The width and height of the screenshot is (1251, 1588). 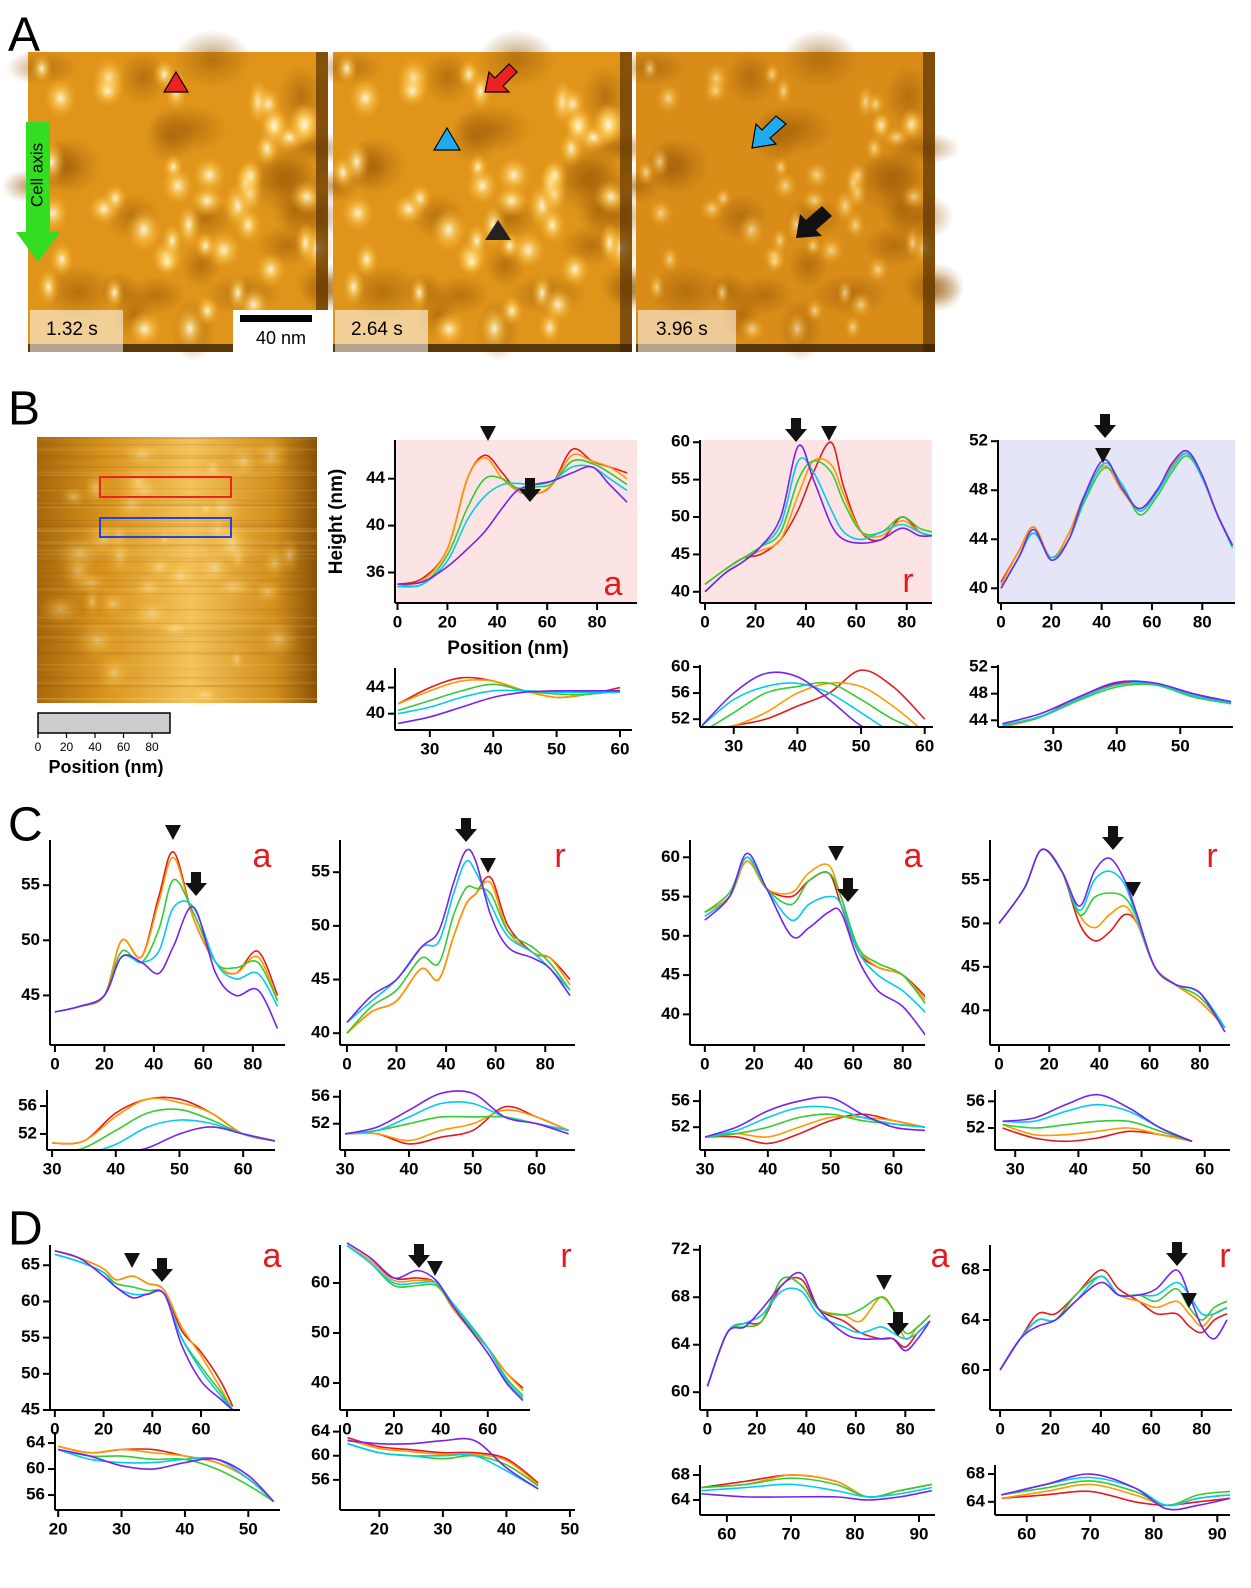 What do you see at coordinates (72, 329) in the screenshot?
I see `time-label: 1.32 s` at bounding box center [72, 329].